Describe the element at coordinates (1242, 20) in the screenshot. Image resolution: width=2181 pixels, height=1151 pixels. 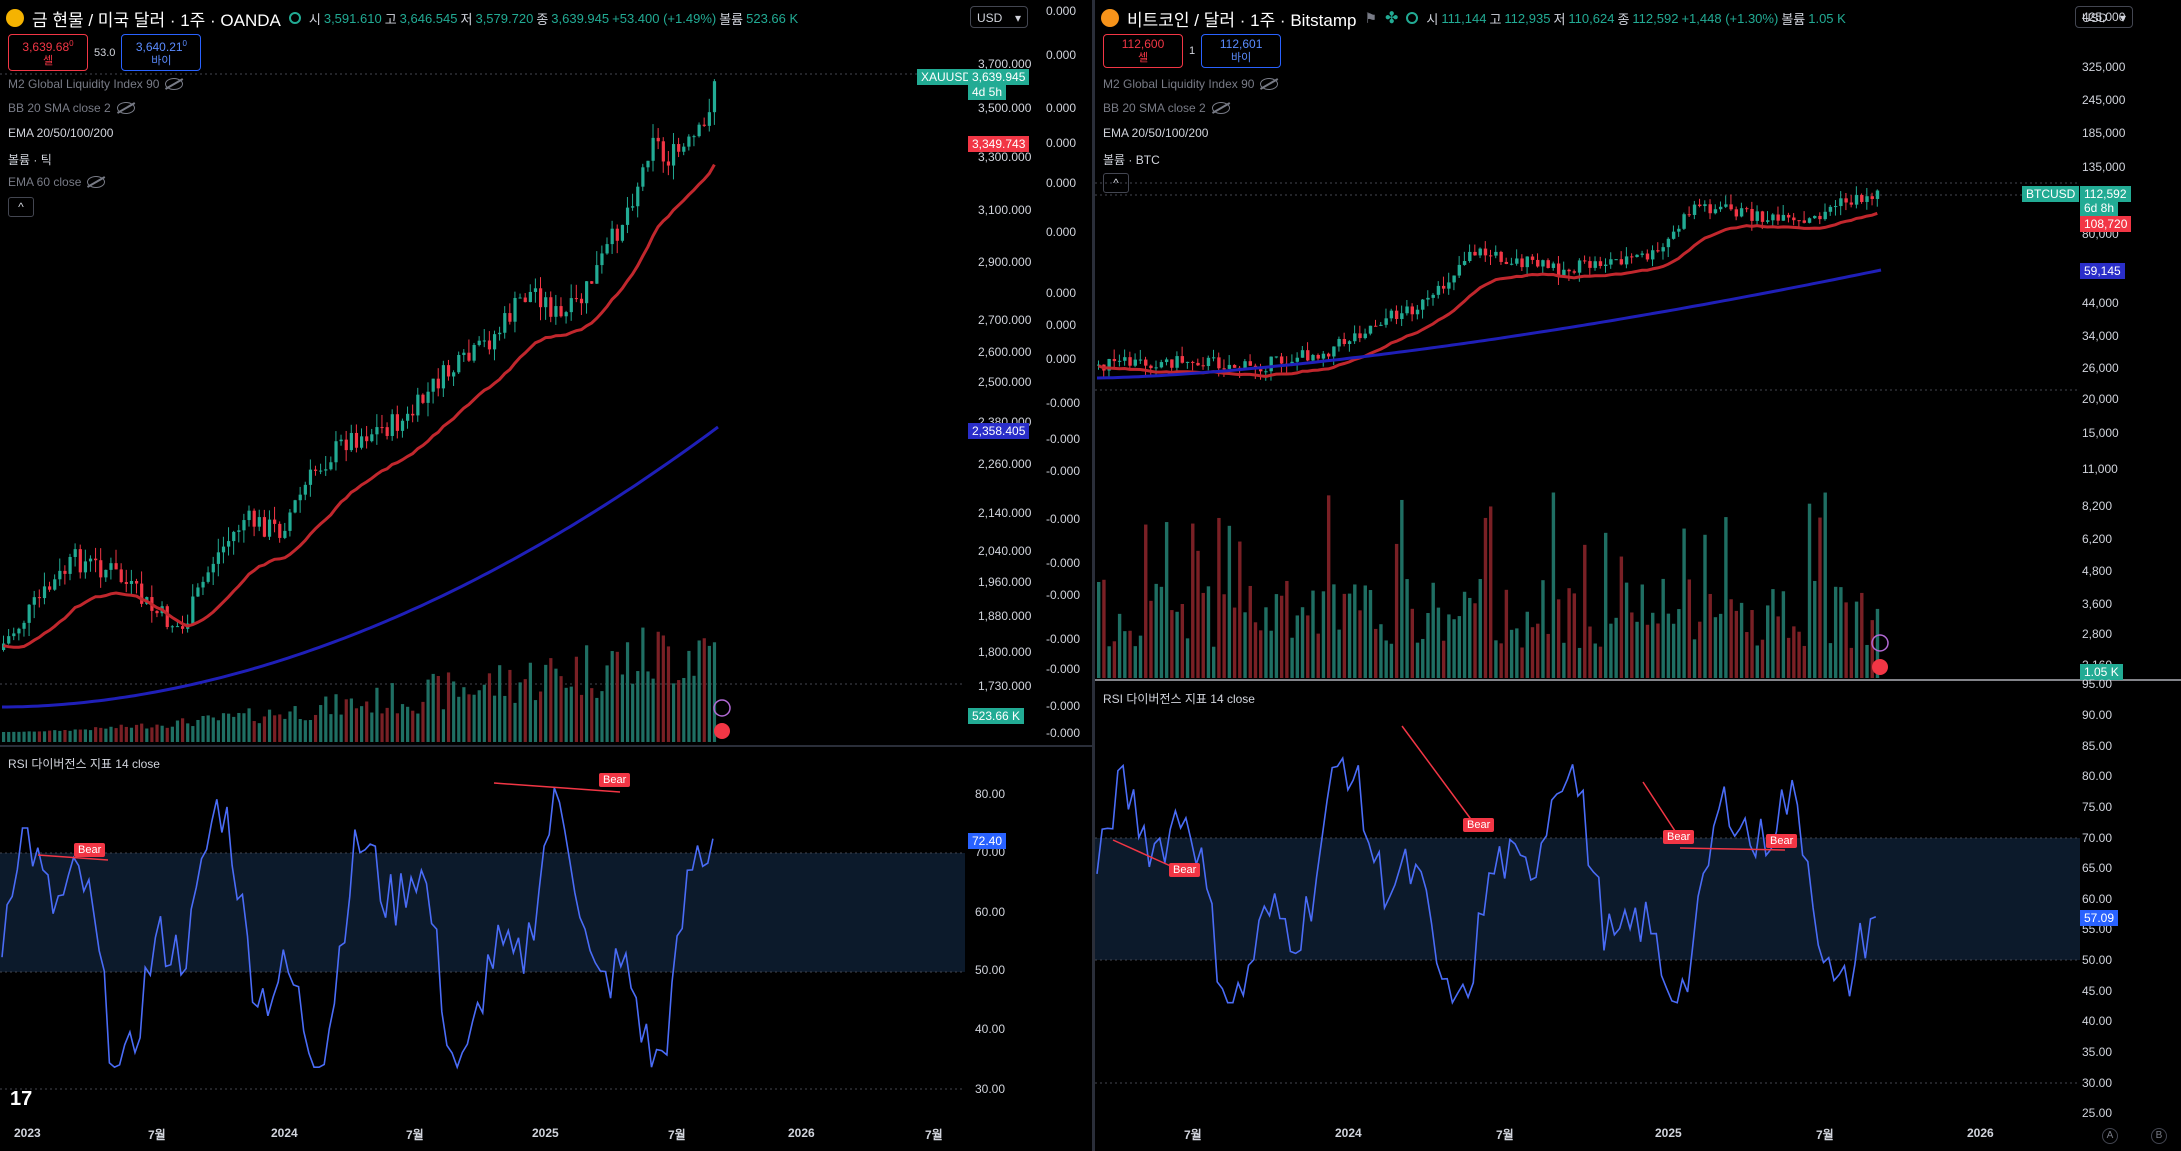
I see `btc-symbol-title: 비트코인 / 달러 · 1주 · Bitstamp` at that location.